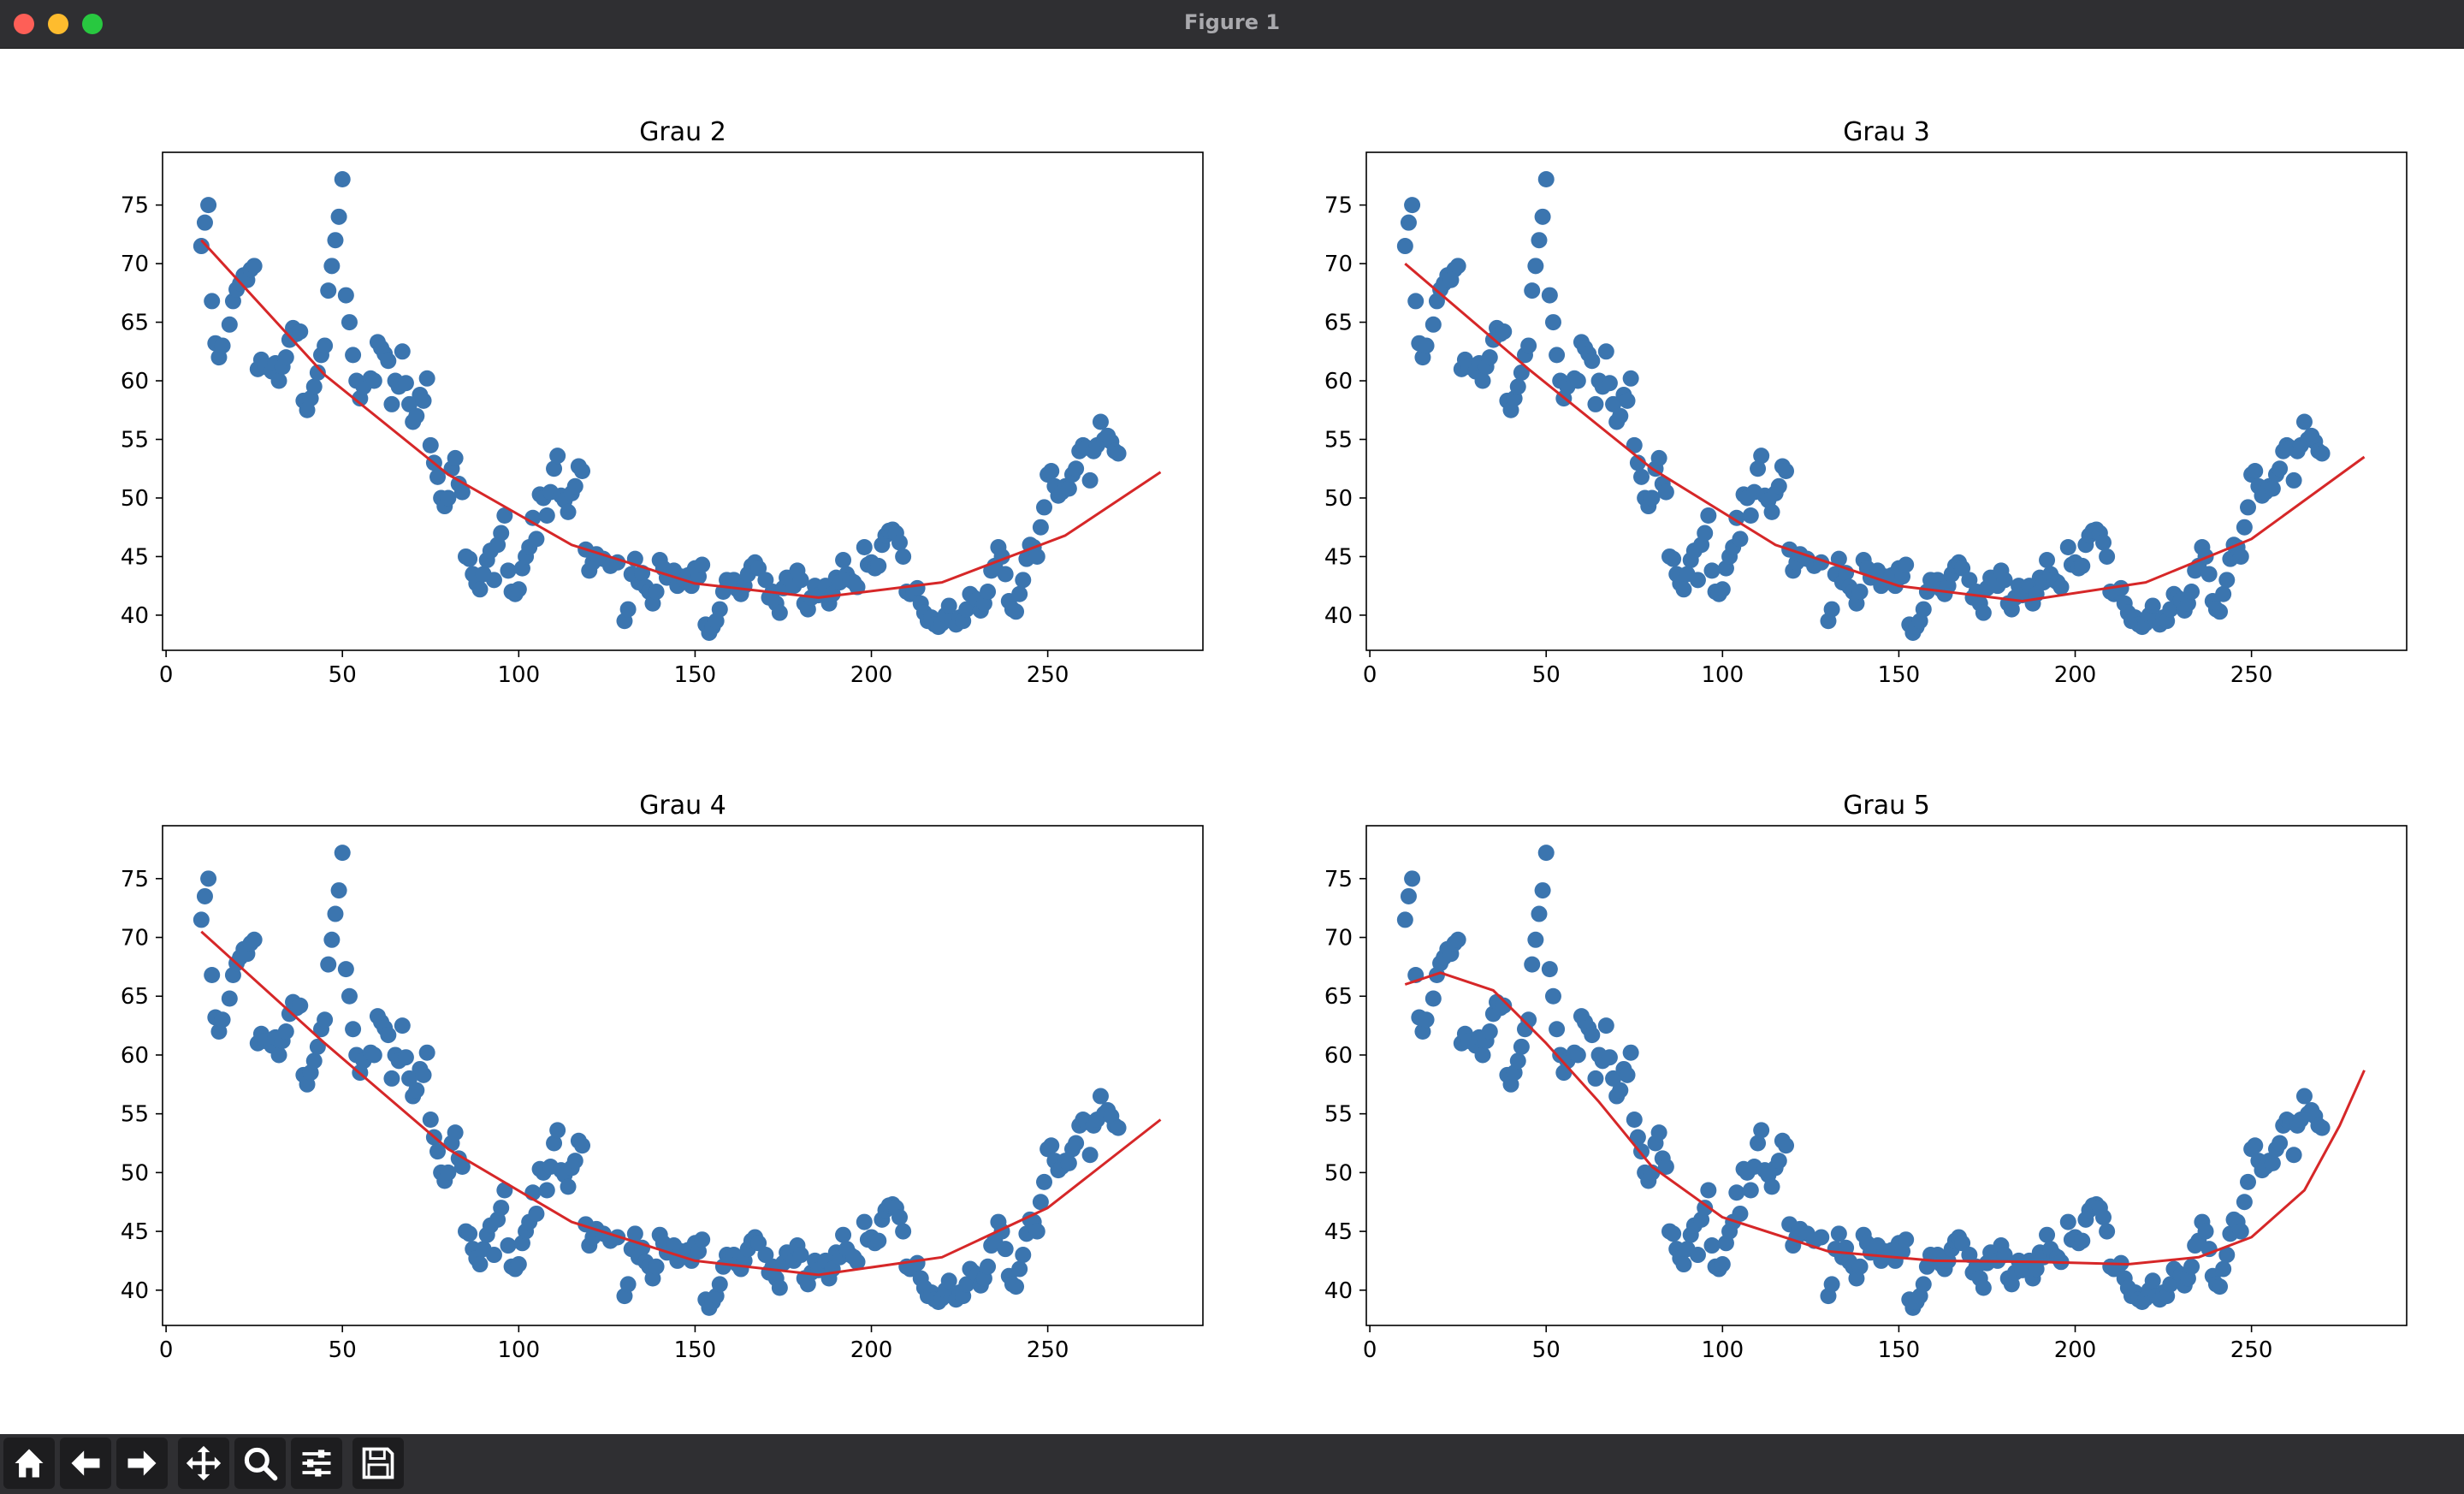 The image size is (2464, 1494). What do you see at coordinates (92, 24) in the screenshot?
I see `zoom-window-button` at bounding box center [92, 24].